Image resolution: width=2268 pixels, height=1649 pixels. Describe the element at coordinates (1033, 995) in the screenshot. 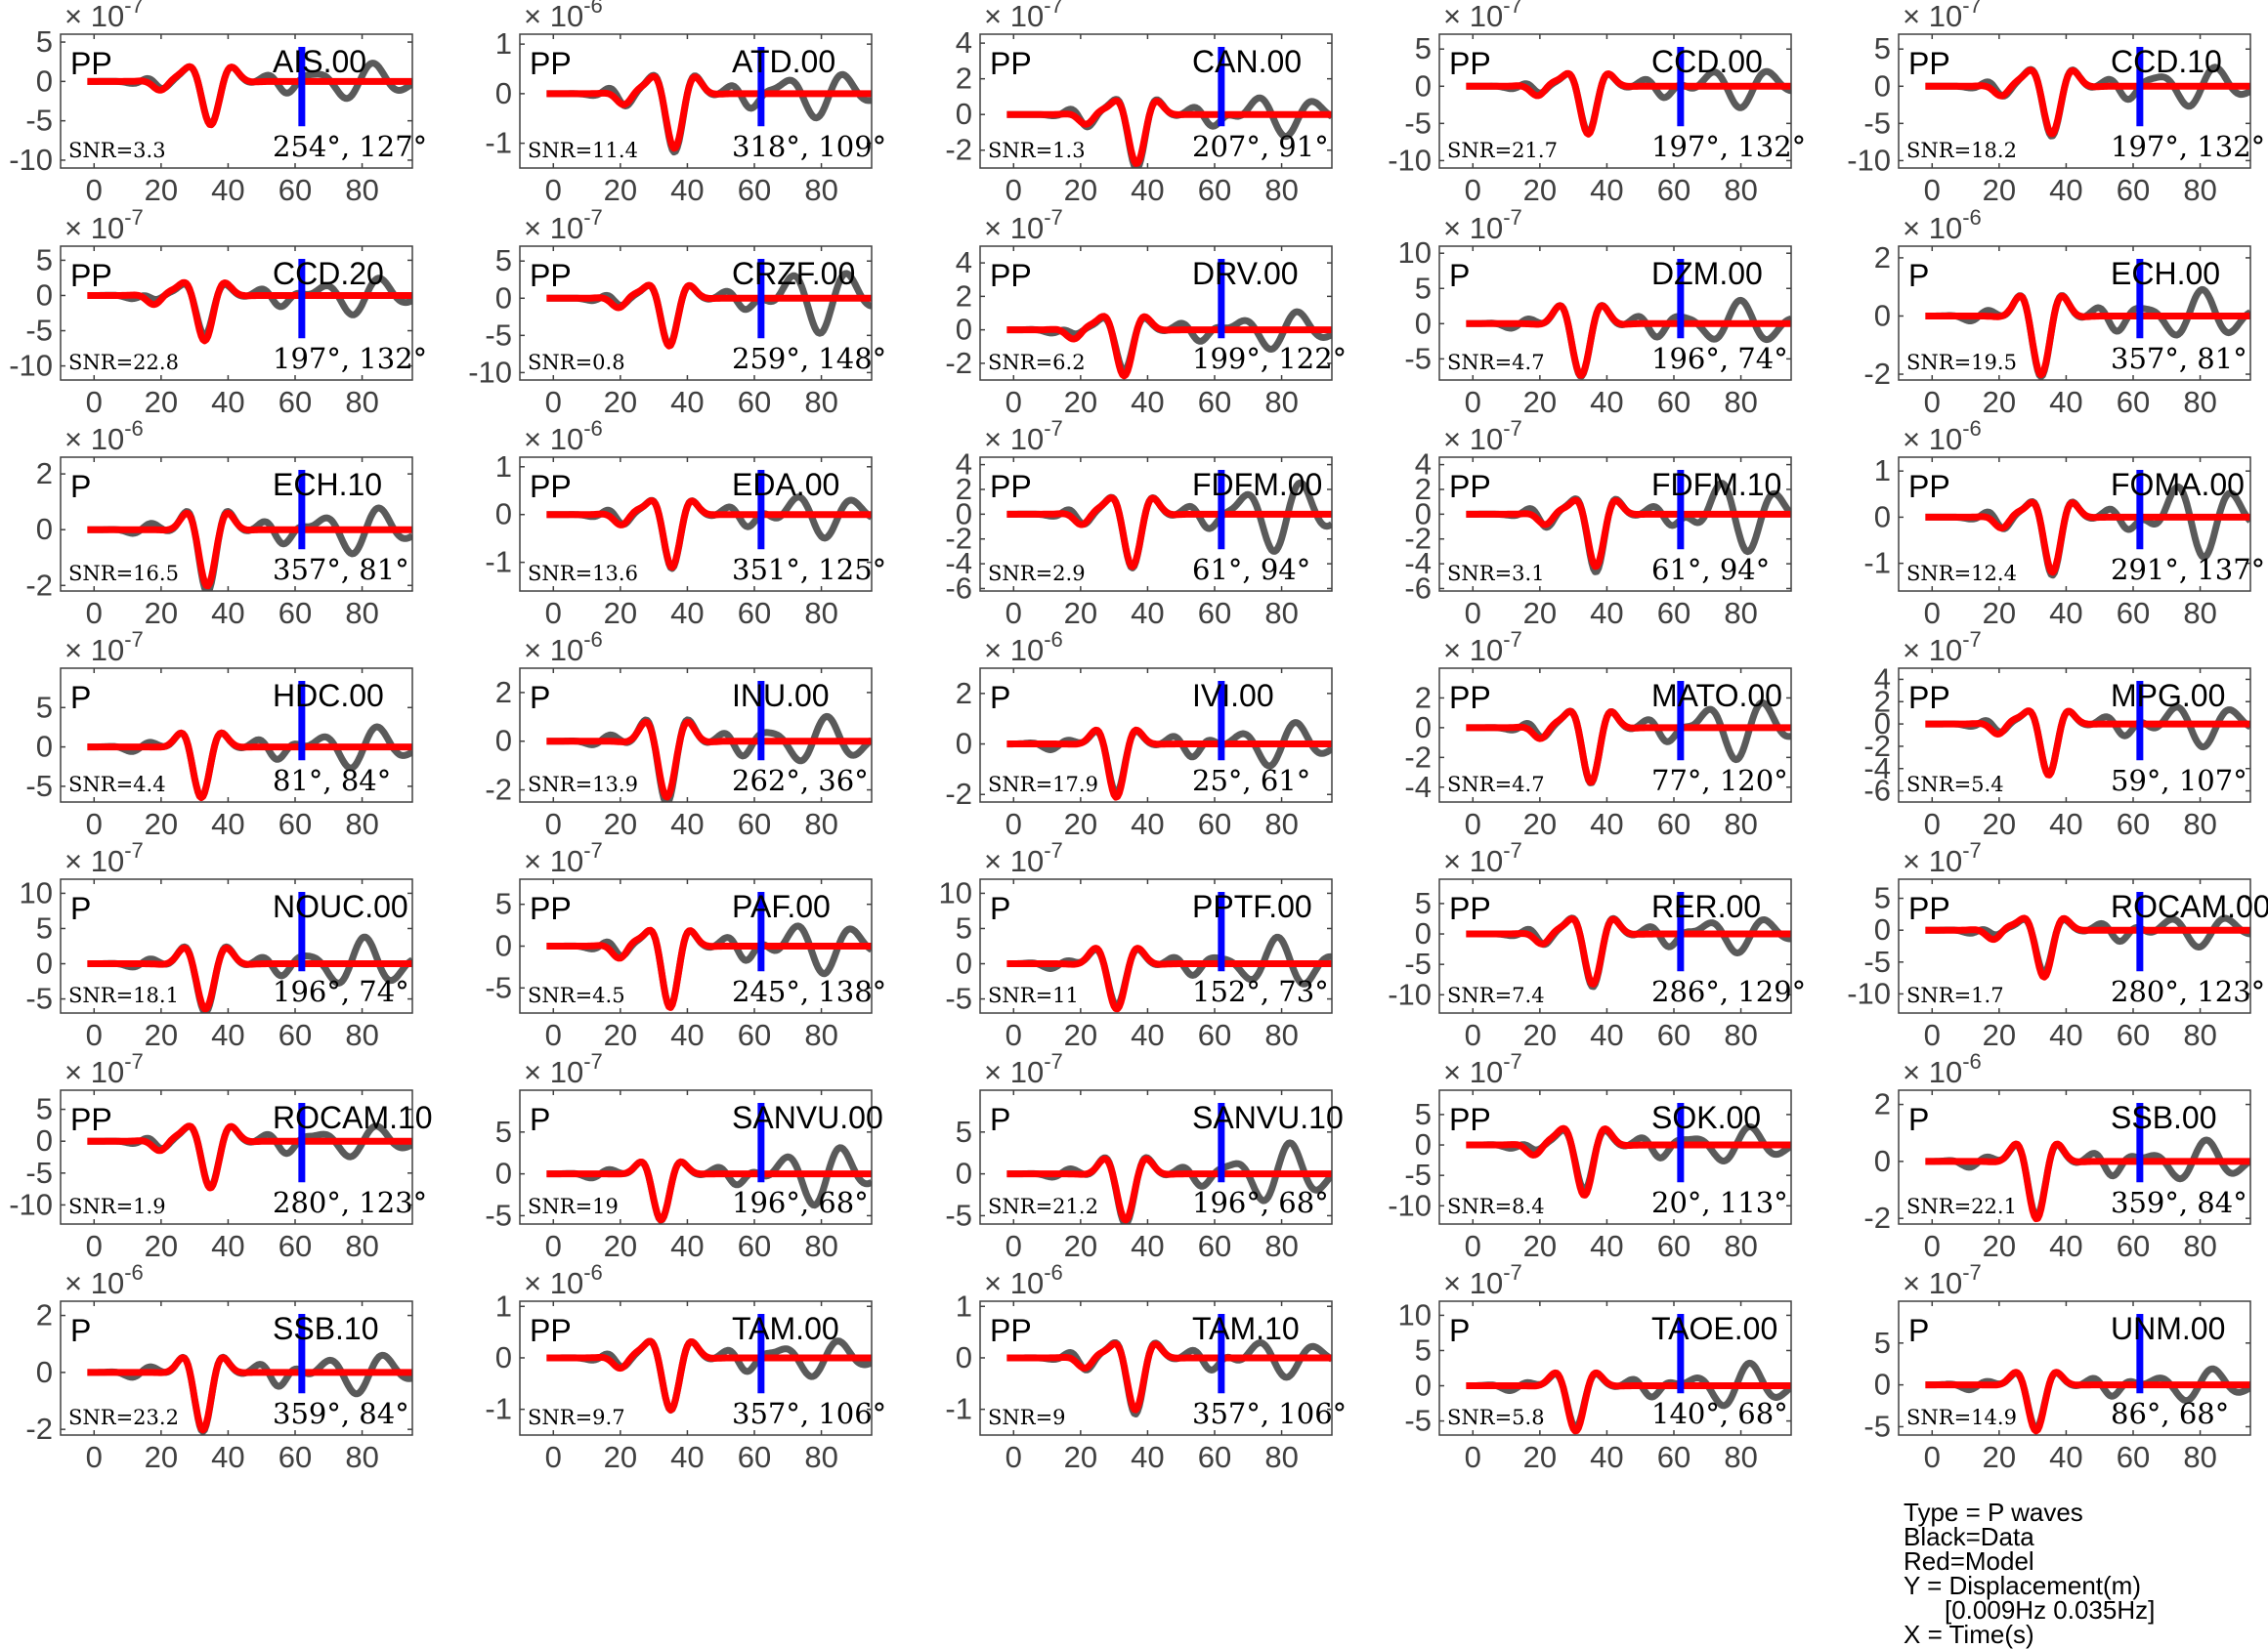

I see `snr-label: SNR=11` at that location.